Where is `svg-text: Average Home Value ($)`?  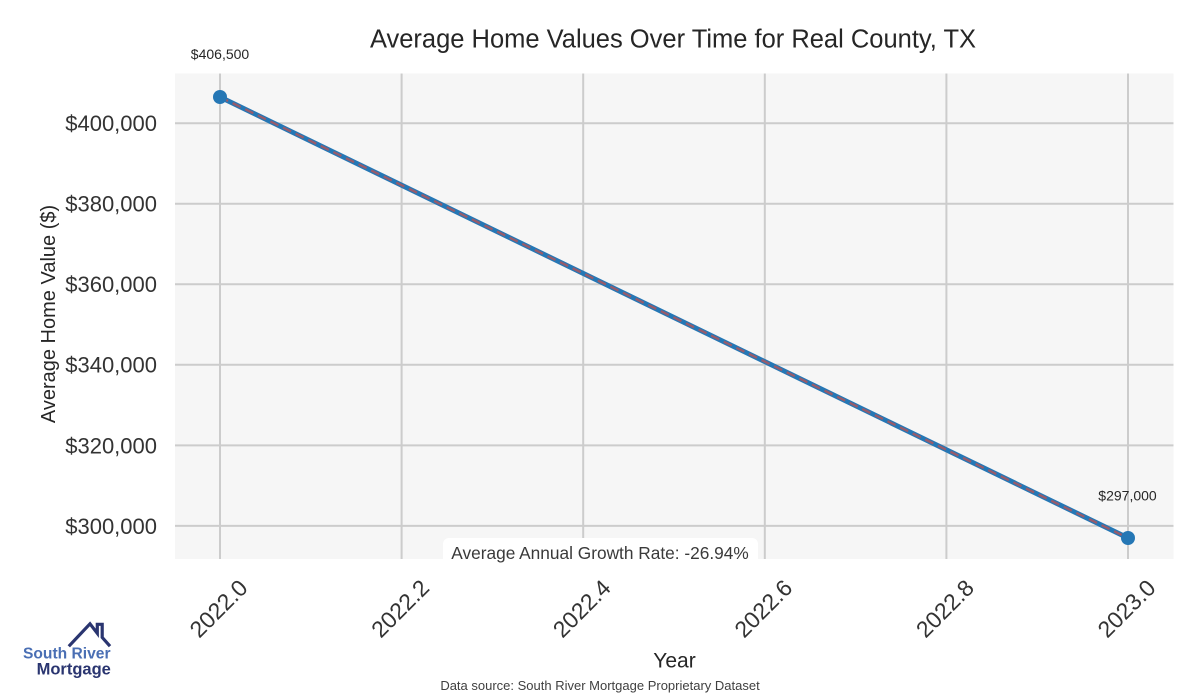
svg-text: Average Home Value ($) is located at coordinates (49, 314).